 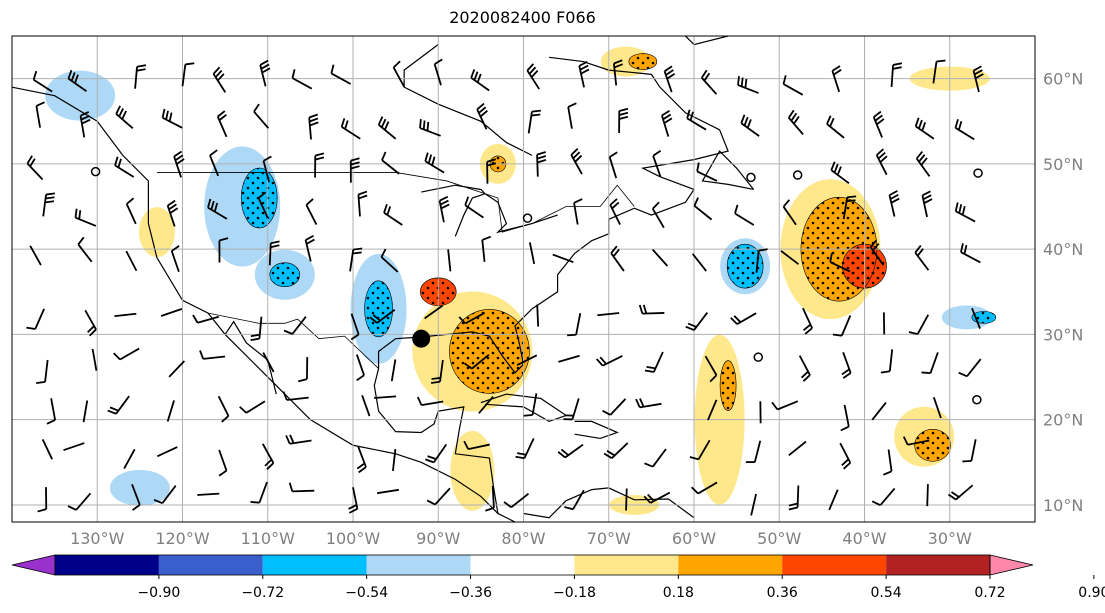 I want to click on latitude-label: 60°N, so click(x=1063, y=79).